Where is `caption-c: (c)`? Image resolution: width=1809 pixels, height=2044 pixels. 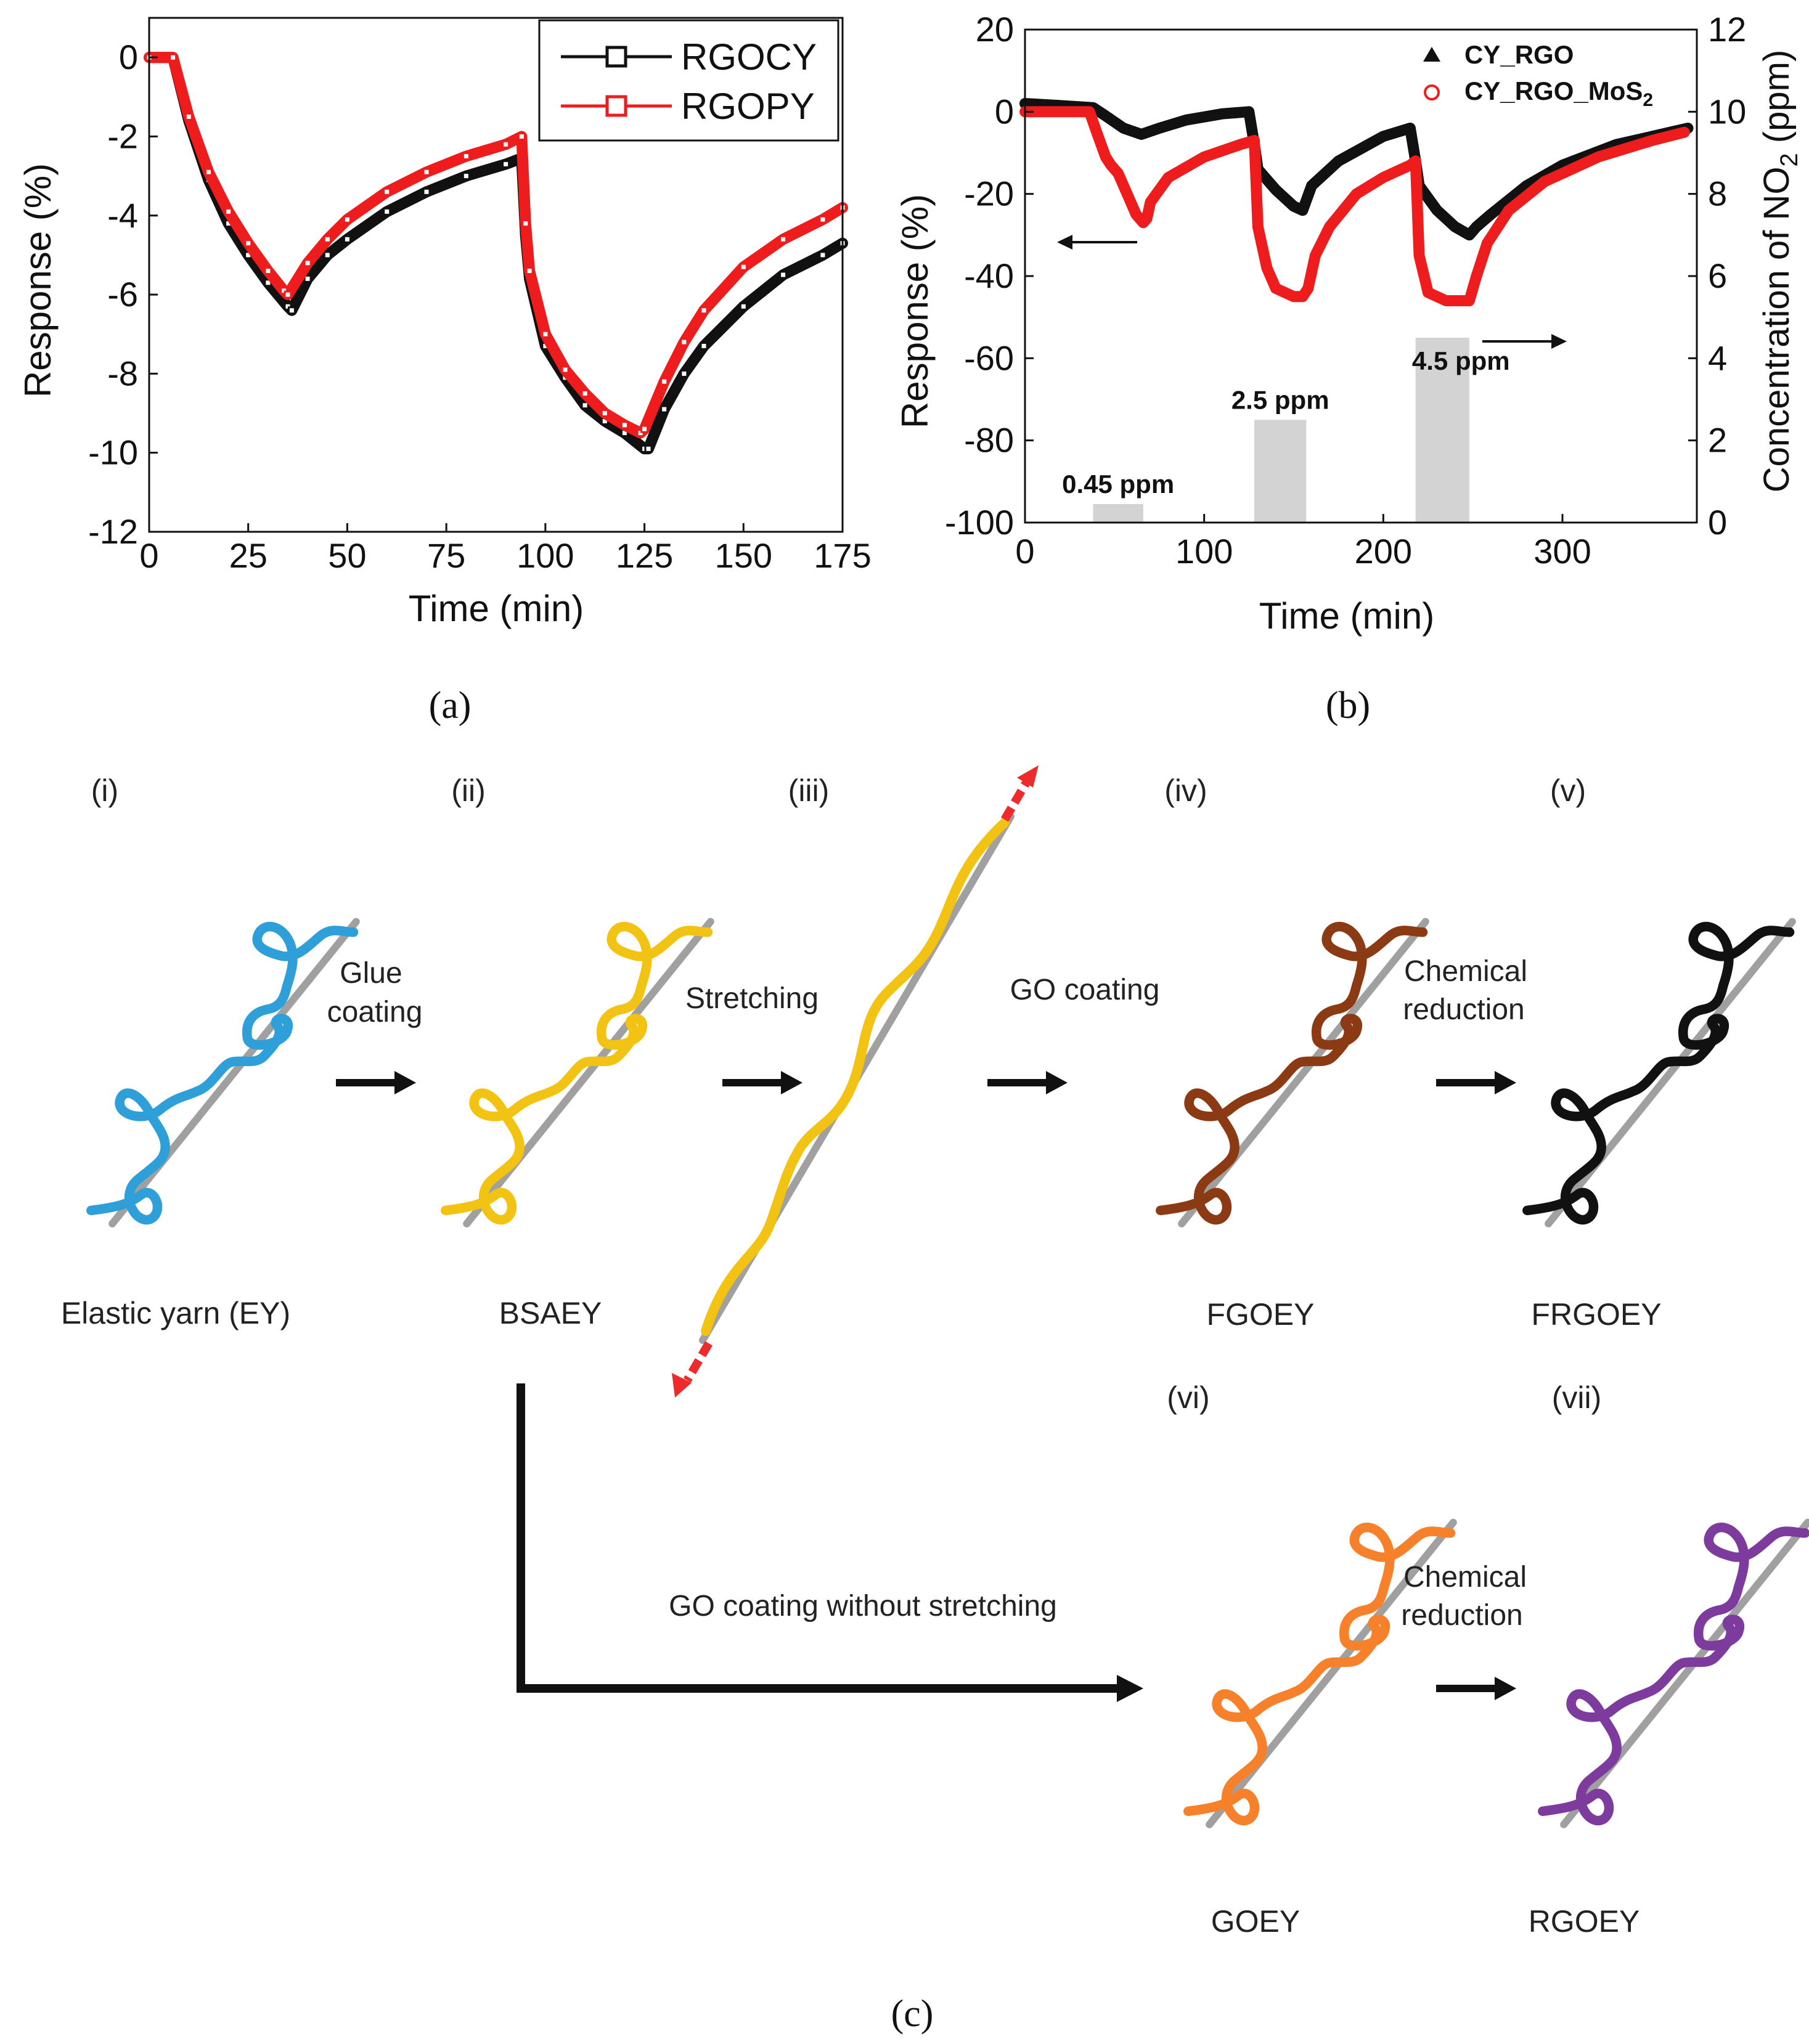
caption-c: (c) is located at coordinates (912, 2014).